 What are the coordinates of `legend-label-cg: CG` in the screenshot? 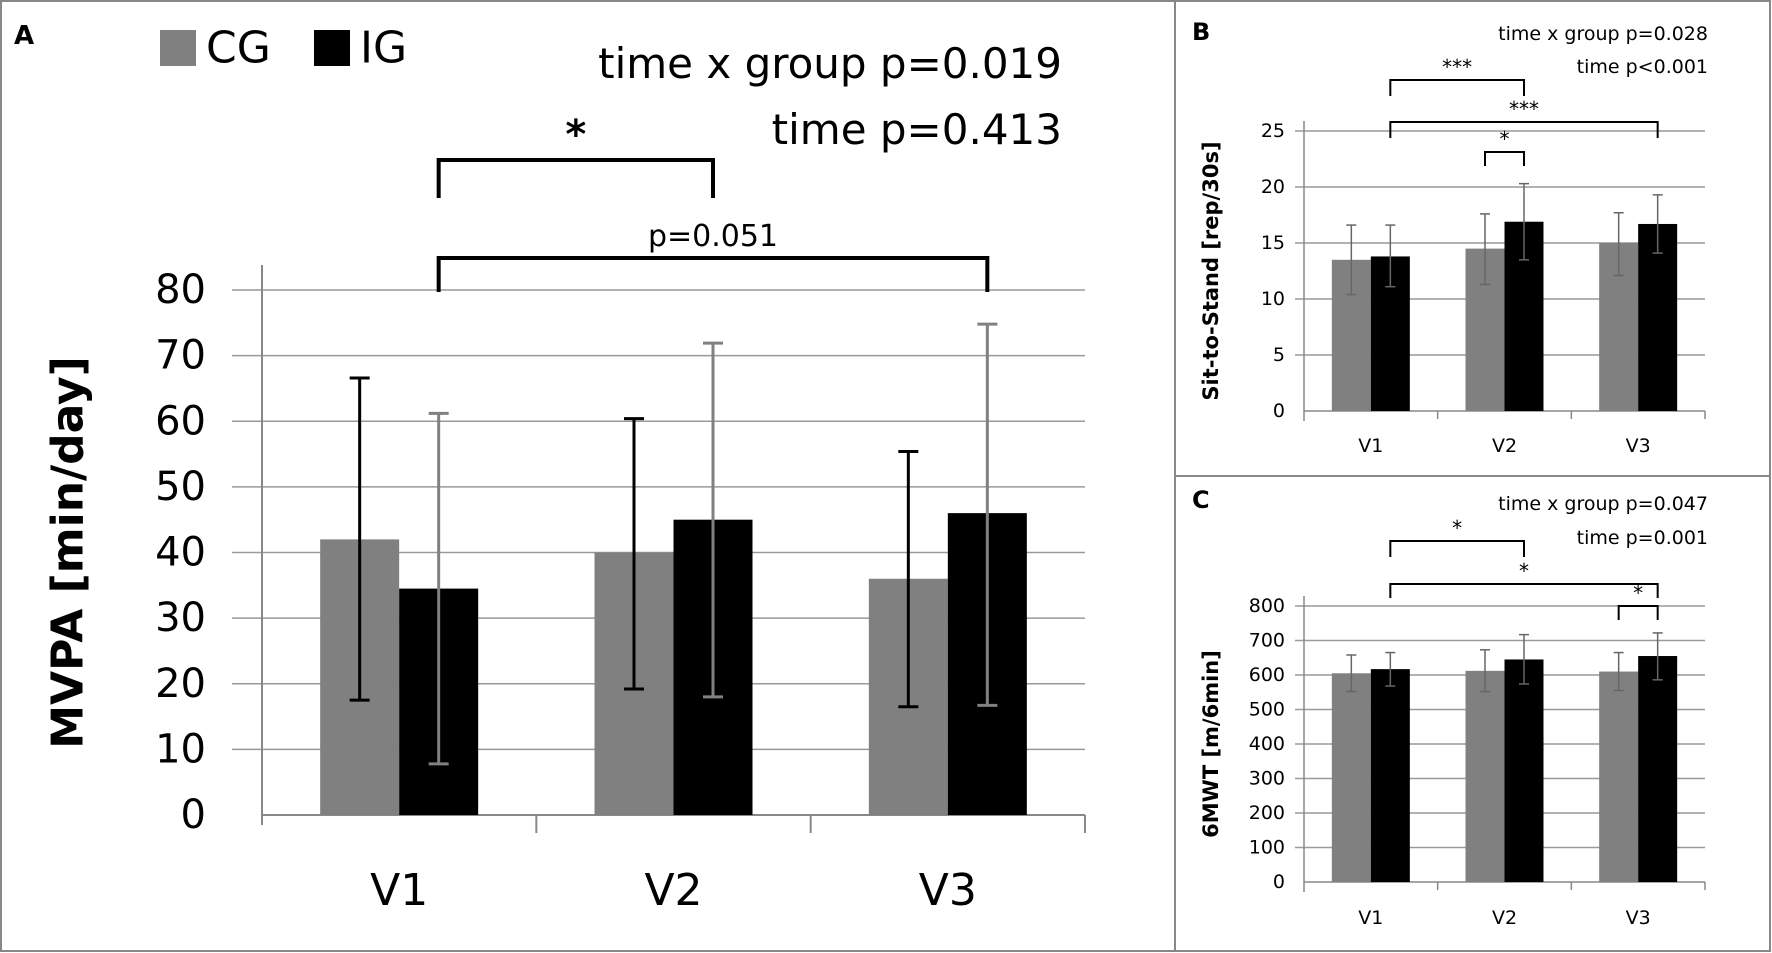 It's located at (238, 48).